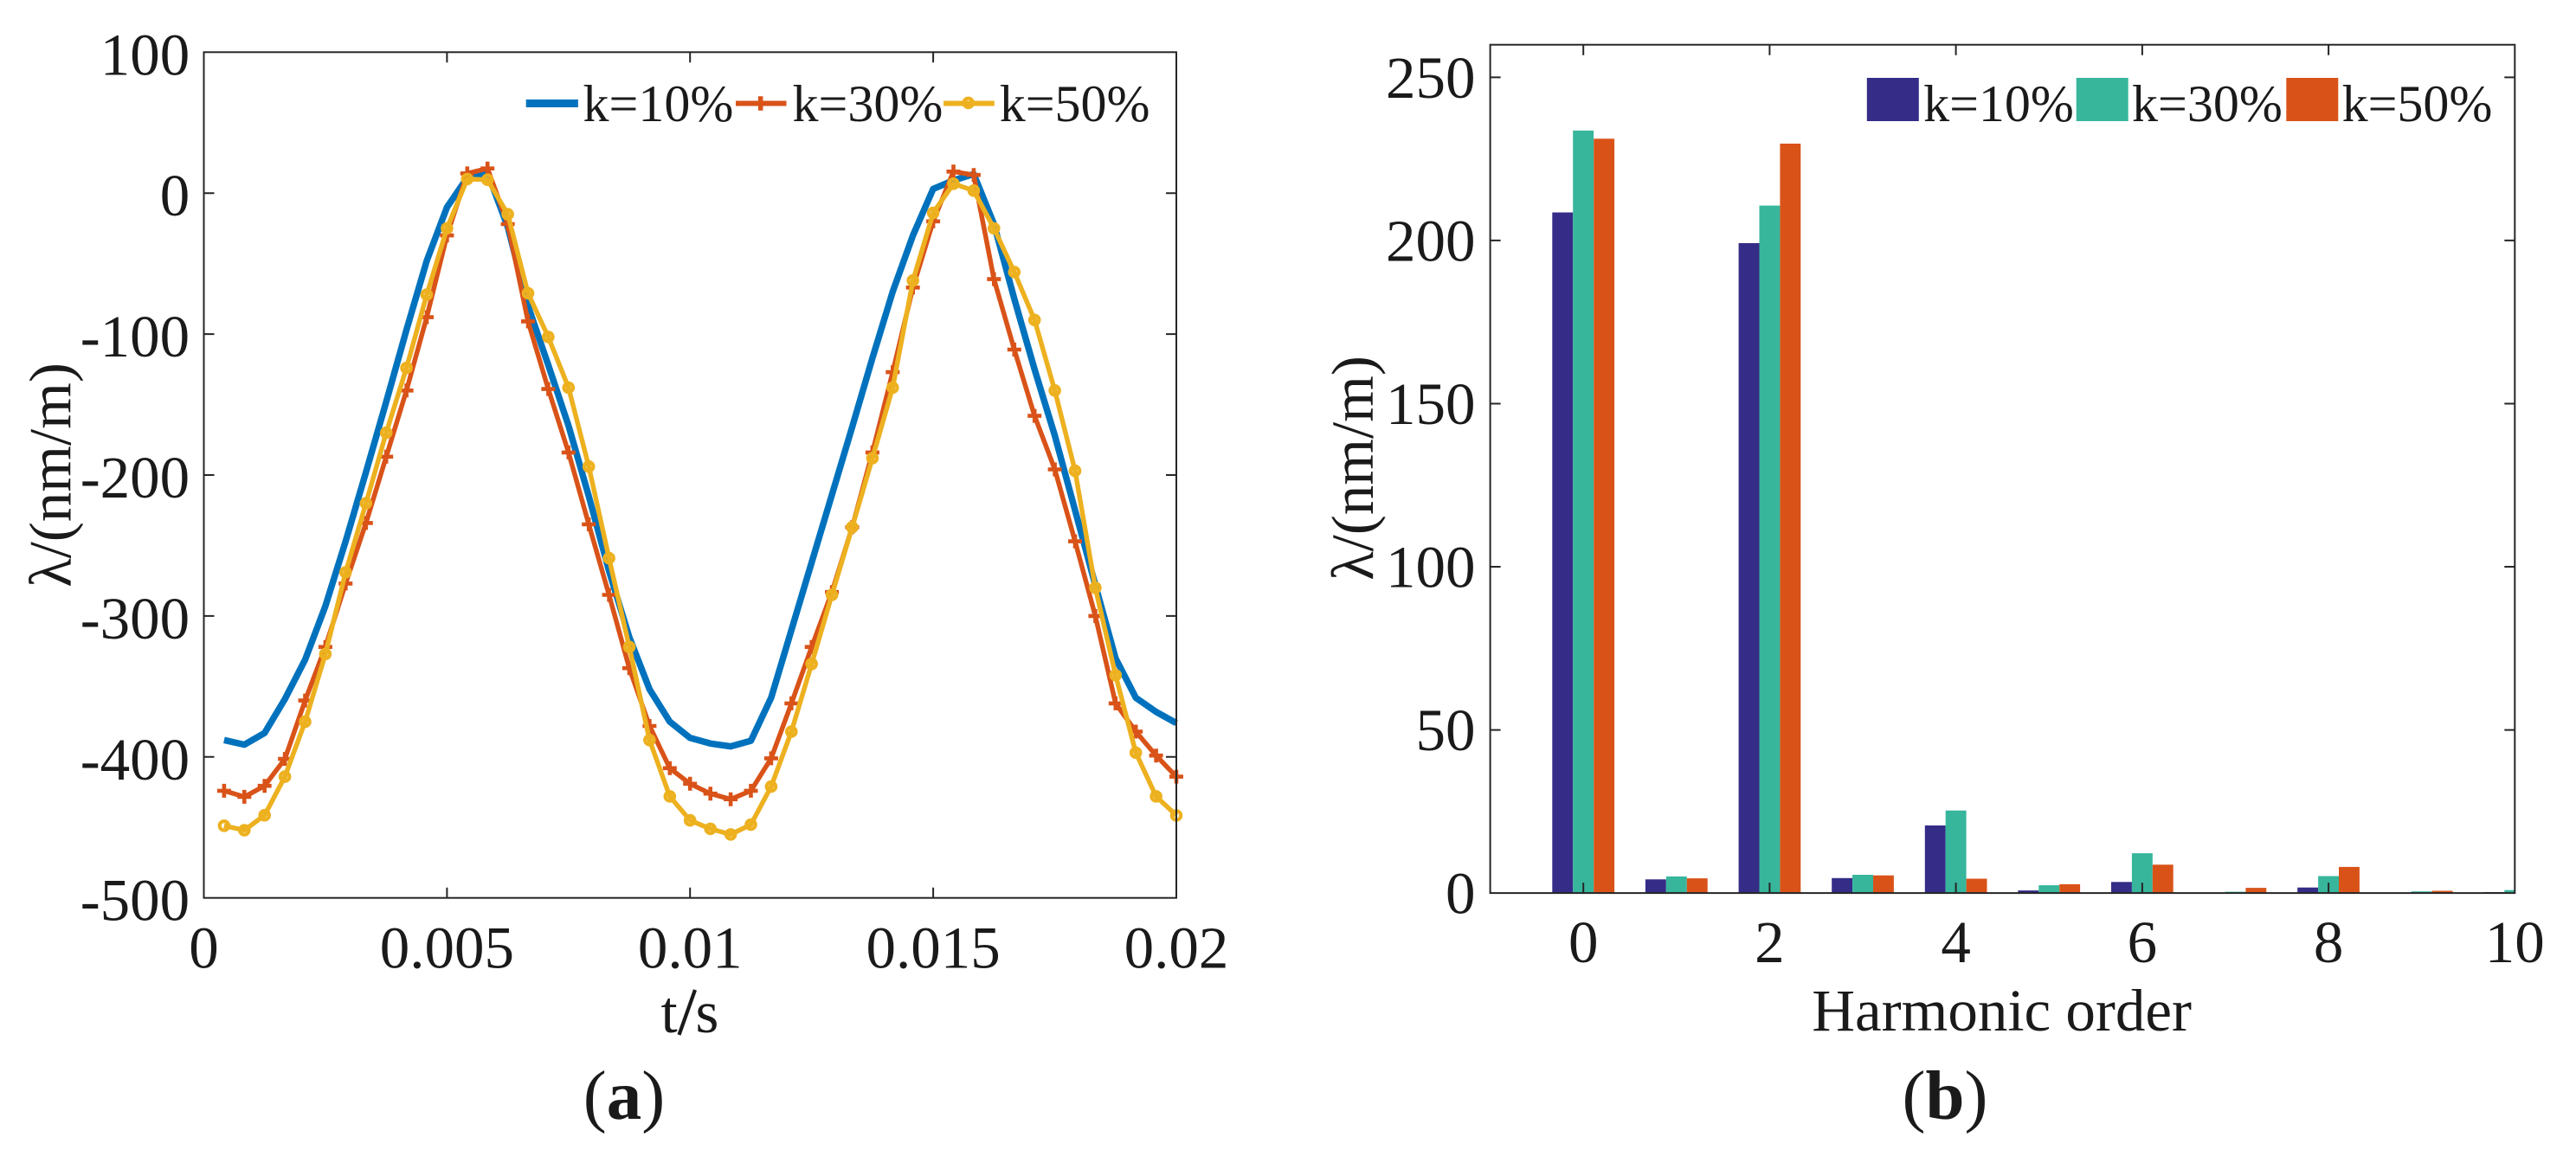  I want to click on svg-text: -500, so click(135, 901).